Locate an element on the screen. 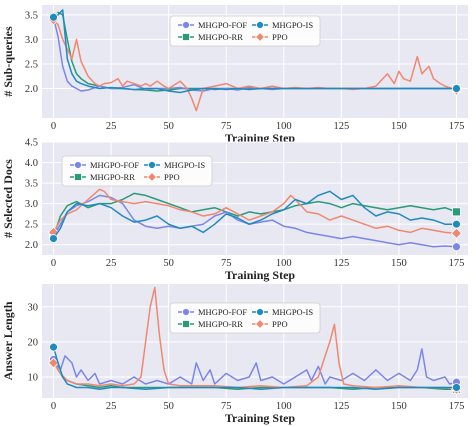  y-axis-label: Answer Length is located at coordinates (8, 340).